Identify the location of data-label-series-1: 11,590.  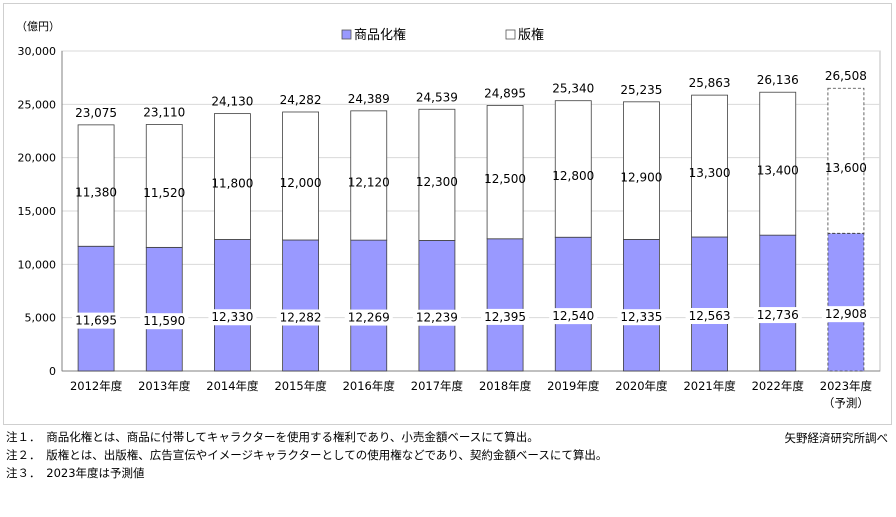
(164, 321).